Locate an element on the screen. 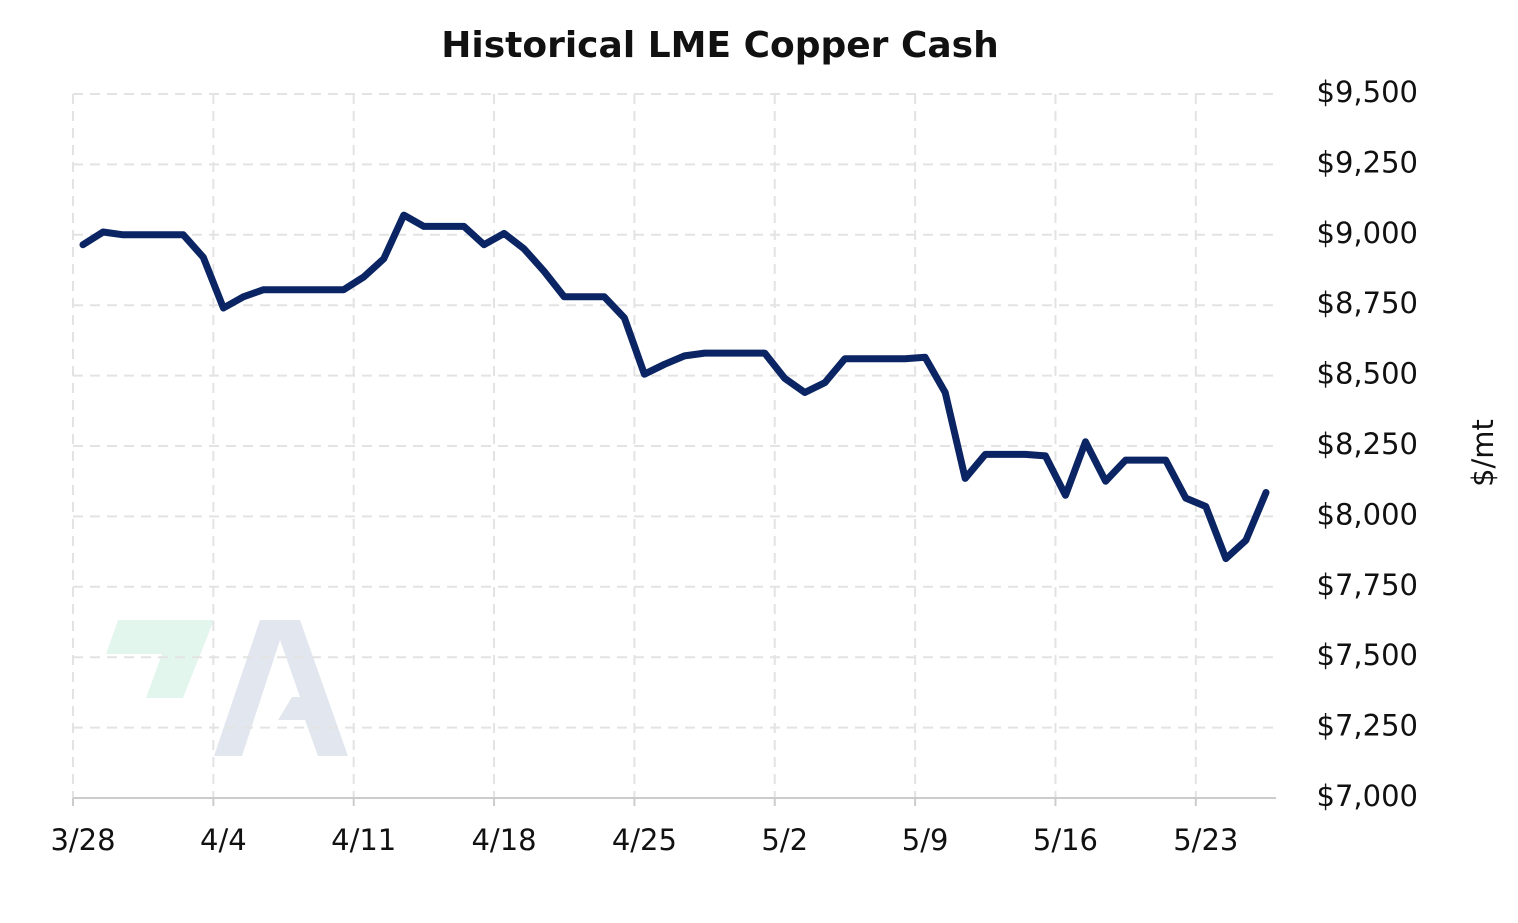 This screenshot has width=1518, height=923. x-tick-label: 5/9 is located at coordinates (925, 840).